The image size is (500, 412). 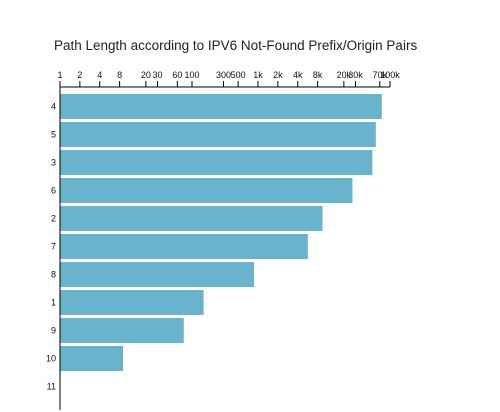 I want to click on y-tick-label: 6, so click(x=53, y=191).